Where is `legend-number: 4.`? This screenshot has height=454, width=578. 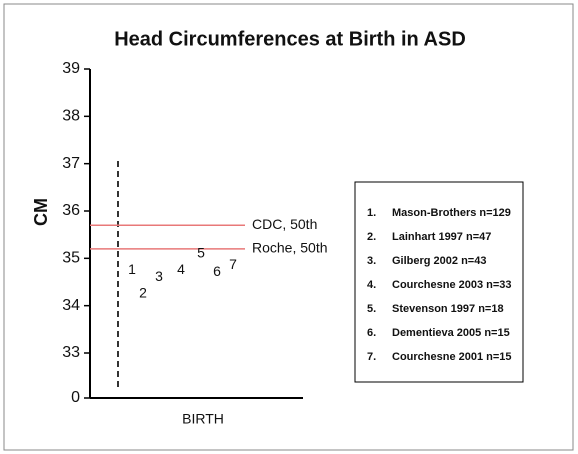 legend-number: 4. is located at coordinates (371, 285).